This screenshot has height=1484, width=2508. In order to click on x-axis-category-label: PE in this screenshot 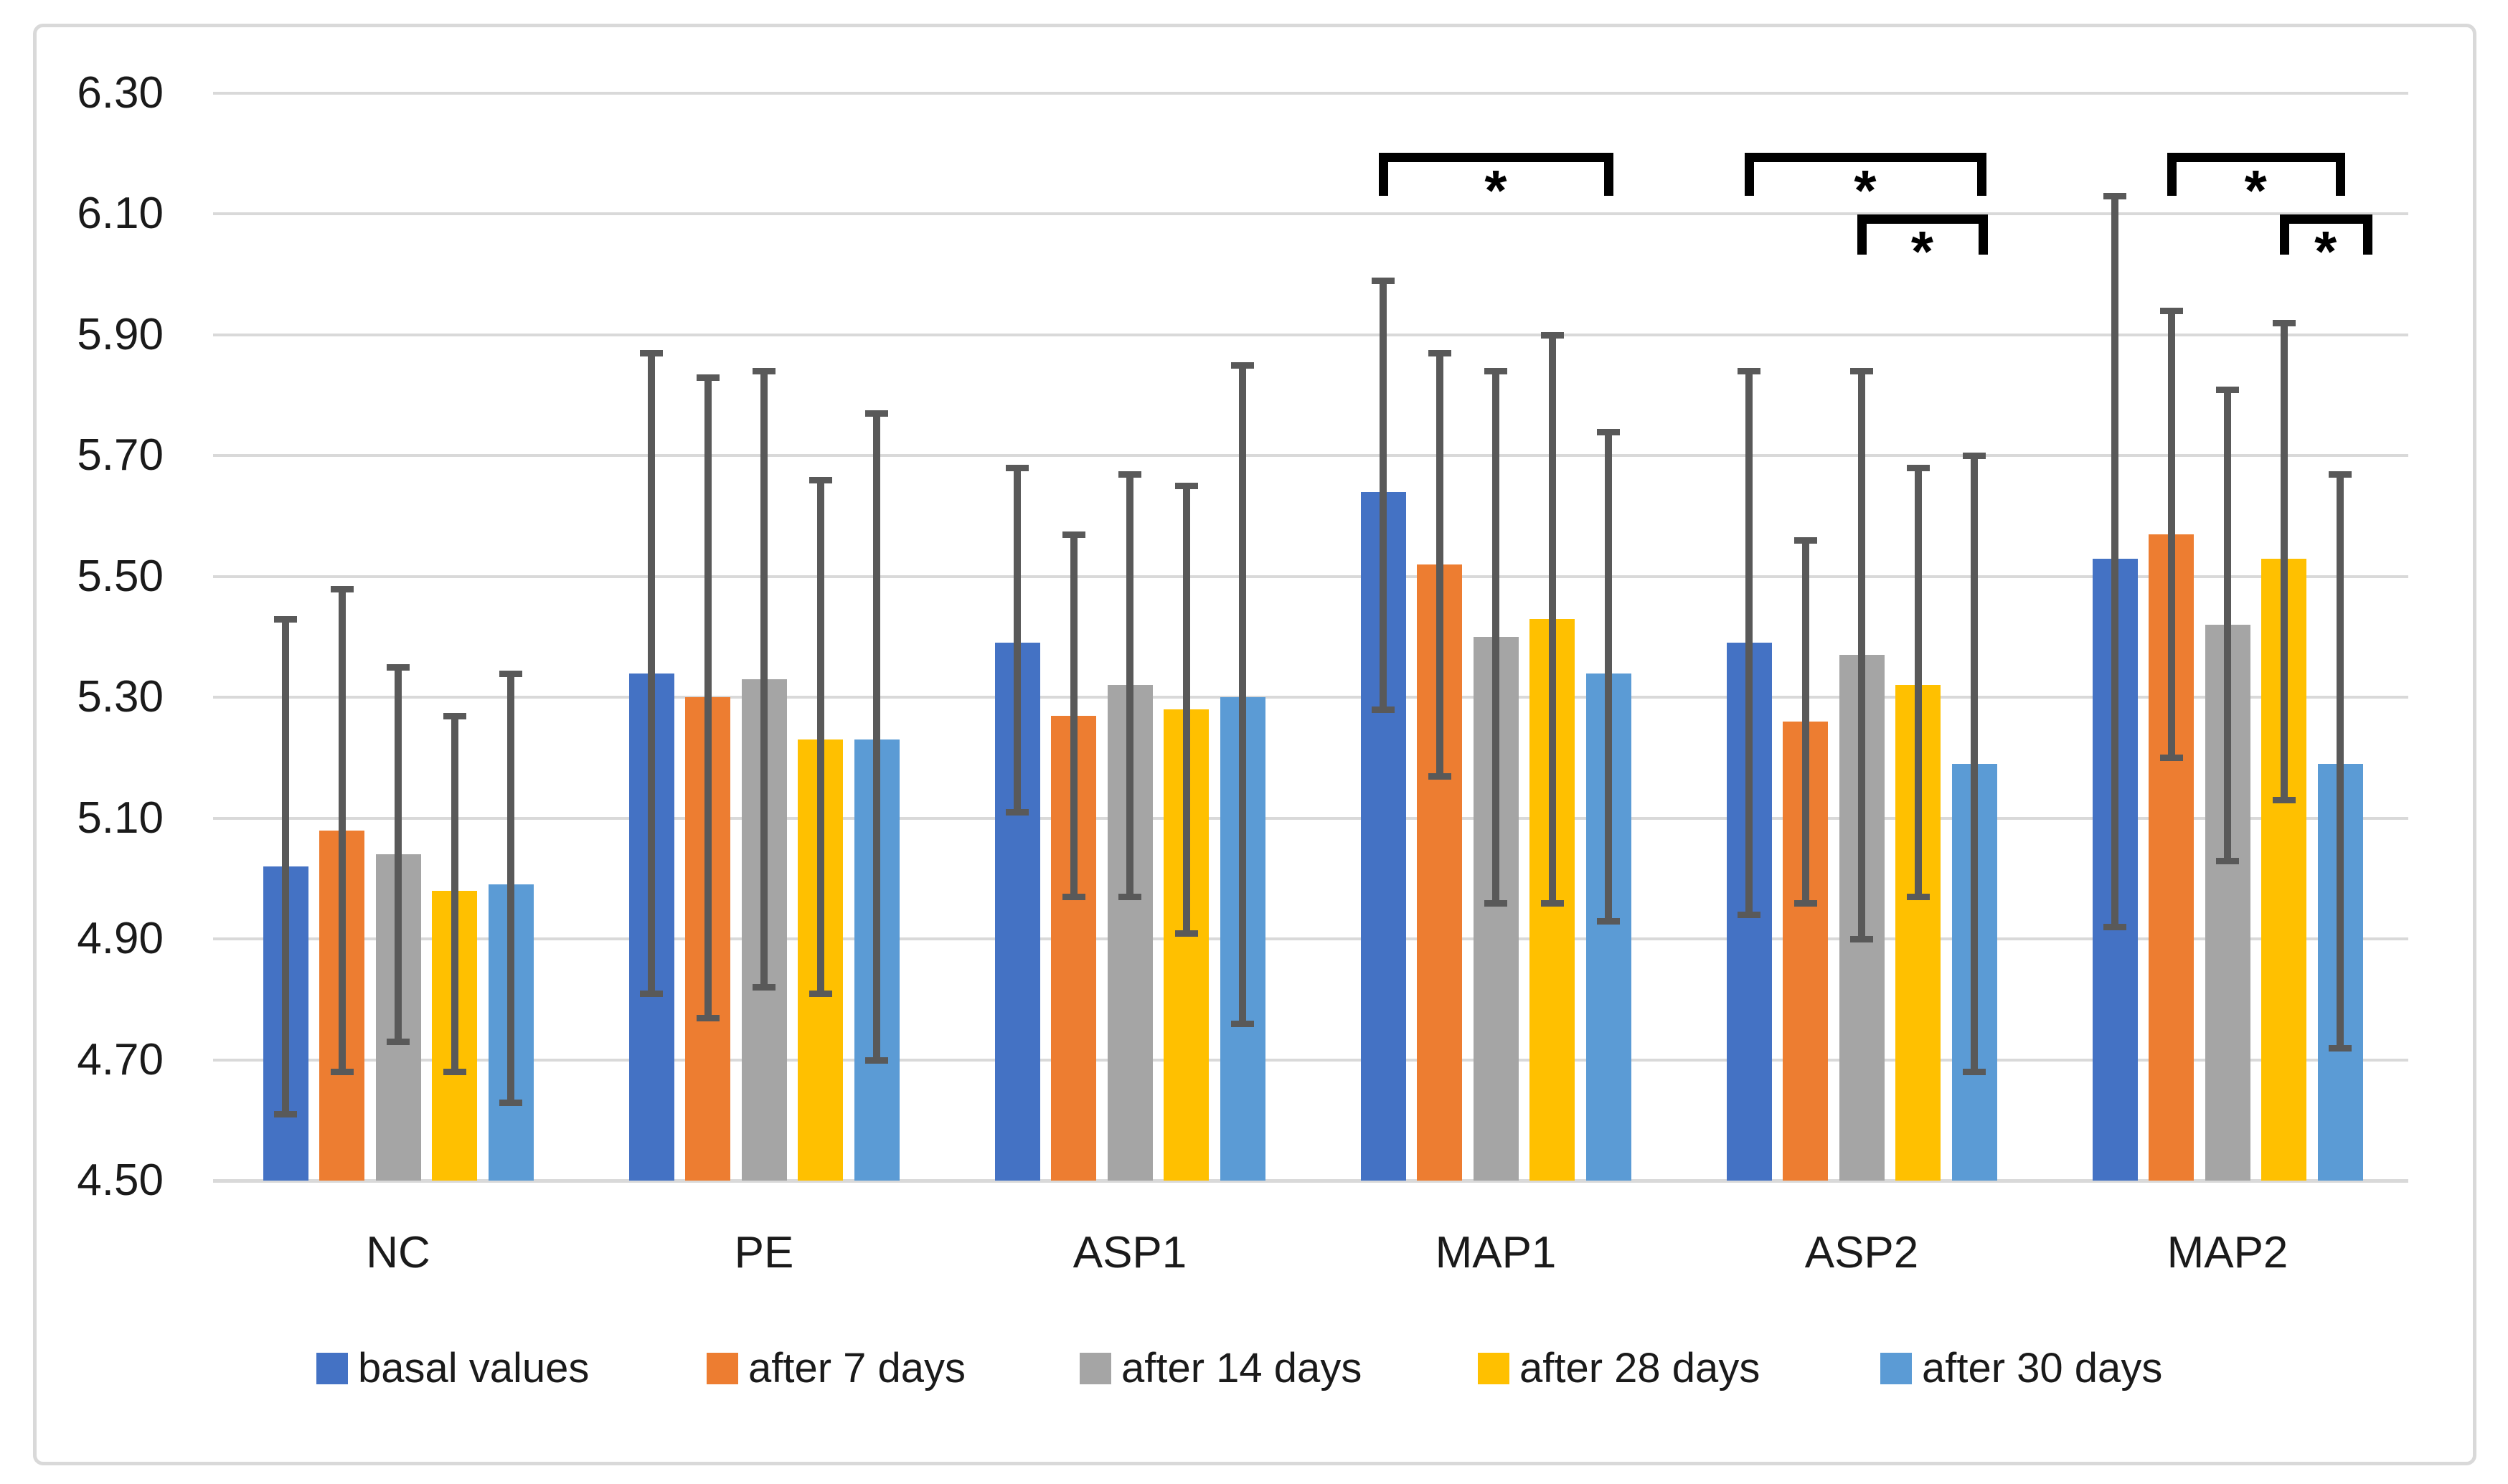, I will do `click(764, 1252)`.